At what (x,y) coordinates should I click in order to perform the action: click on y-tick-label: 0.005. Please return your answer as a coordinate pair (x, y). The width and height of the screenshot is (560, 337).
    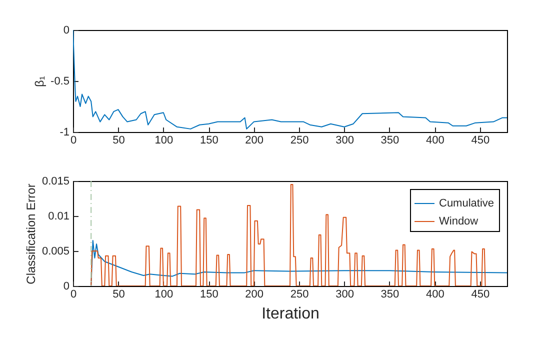
    Looking at the image, I should click on (56, 252).